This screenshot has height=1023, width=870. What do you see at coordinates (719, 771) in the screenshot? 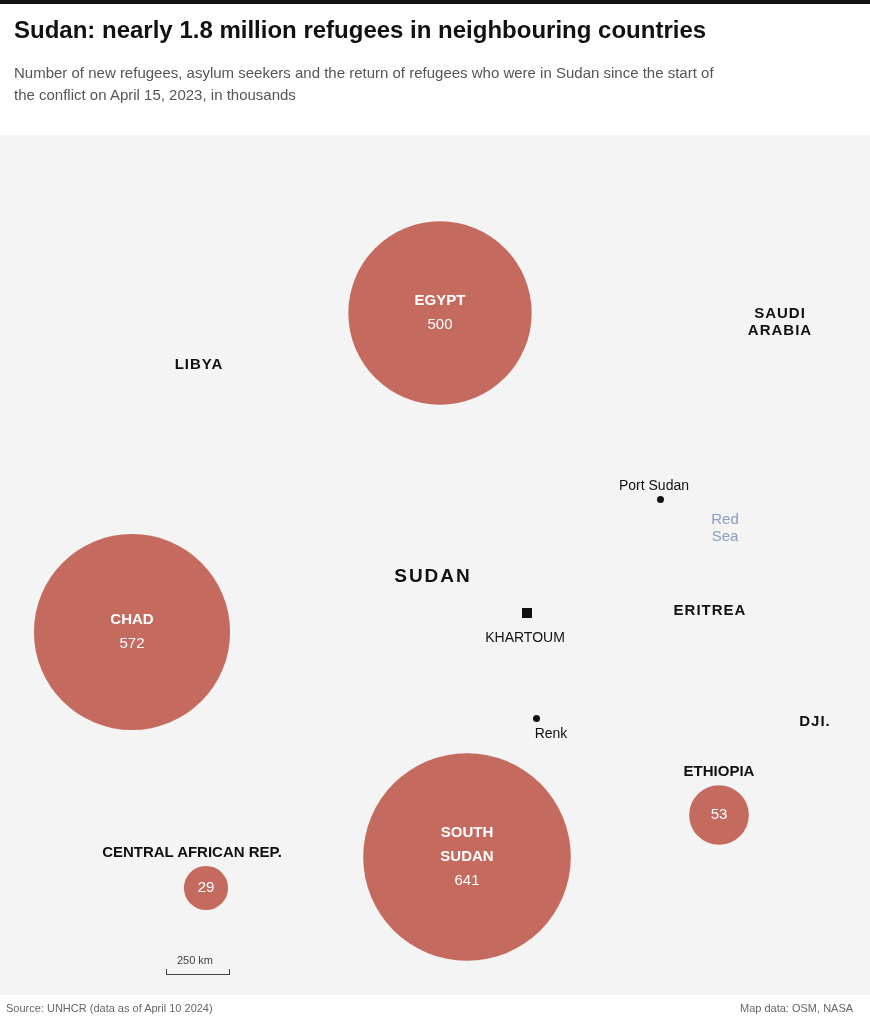
I see `category-label: ETHIOPIA` at bounding box center [719, 771].